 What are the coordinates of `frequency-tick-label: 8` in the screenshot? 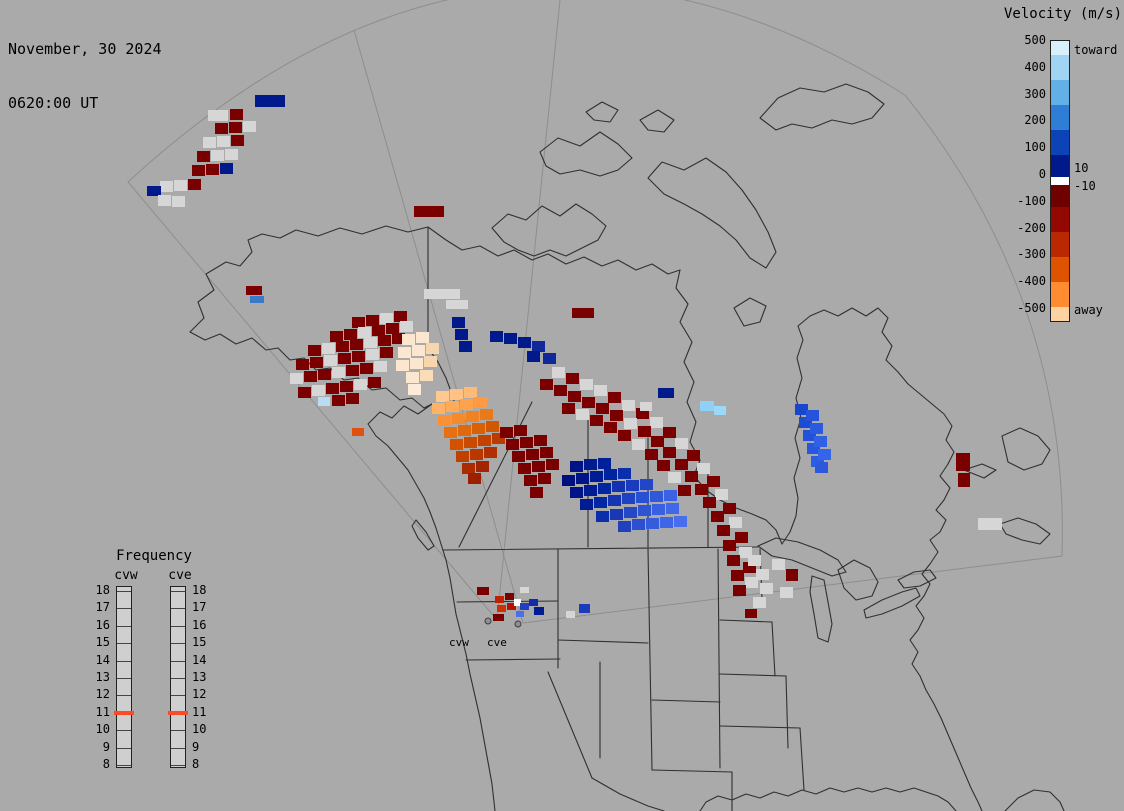 It's located at (196, 764).